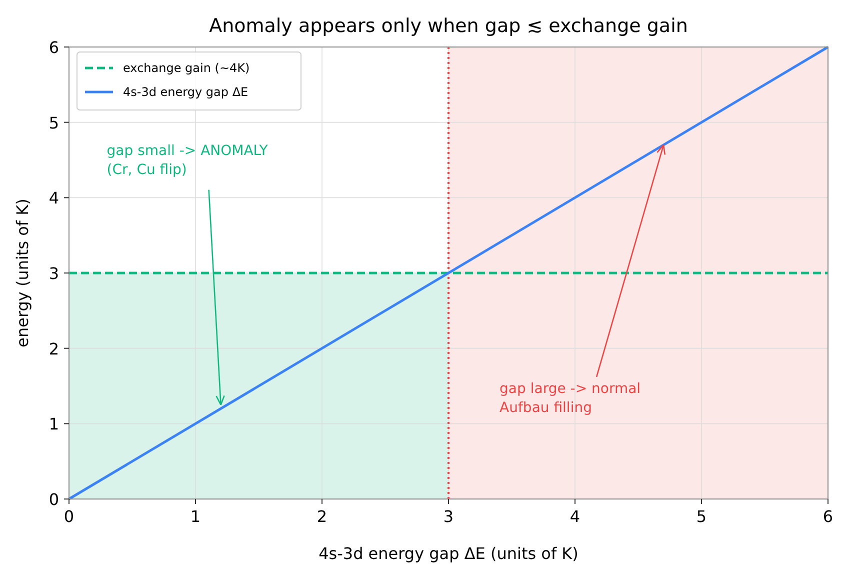 The image size is (849, 579). What do you see at coordinates (53, 122) in the screenshot?
I see `y-tick-label: 5` at bounding box center [53, 122].